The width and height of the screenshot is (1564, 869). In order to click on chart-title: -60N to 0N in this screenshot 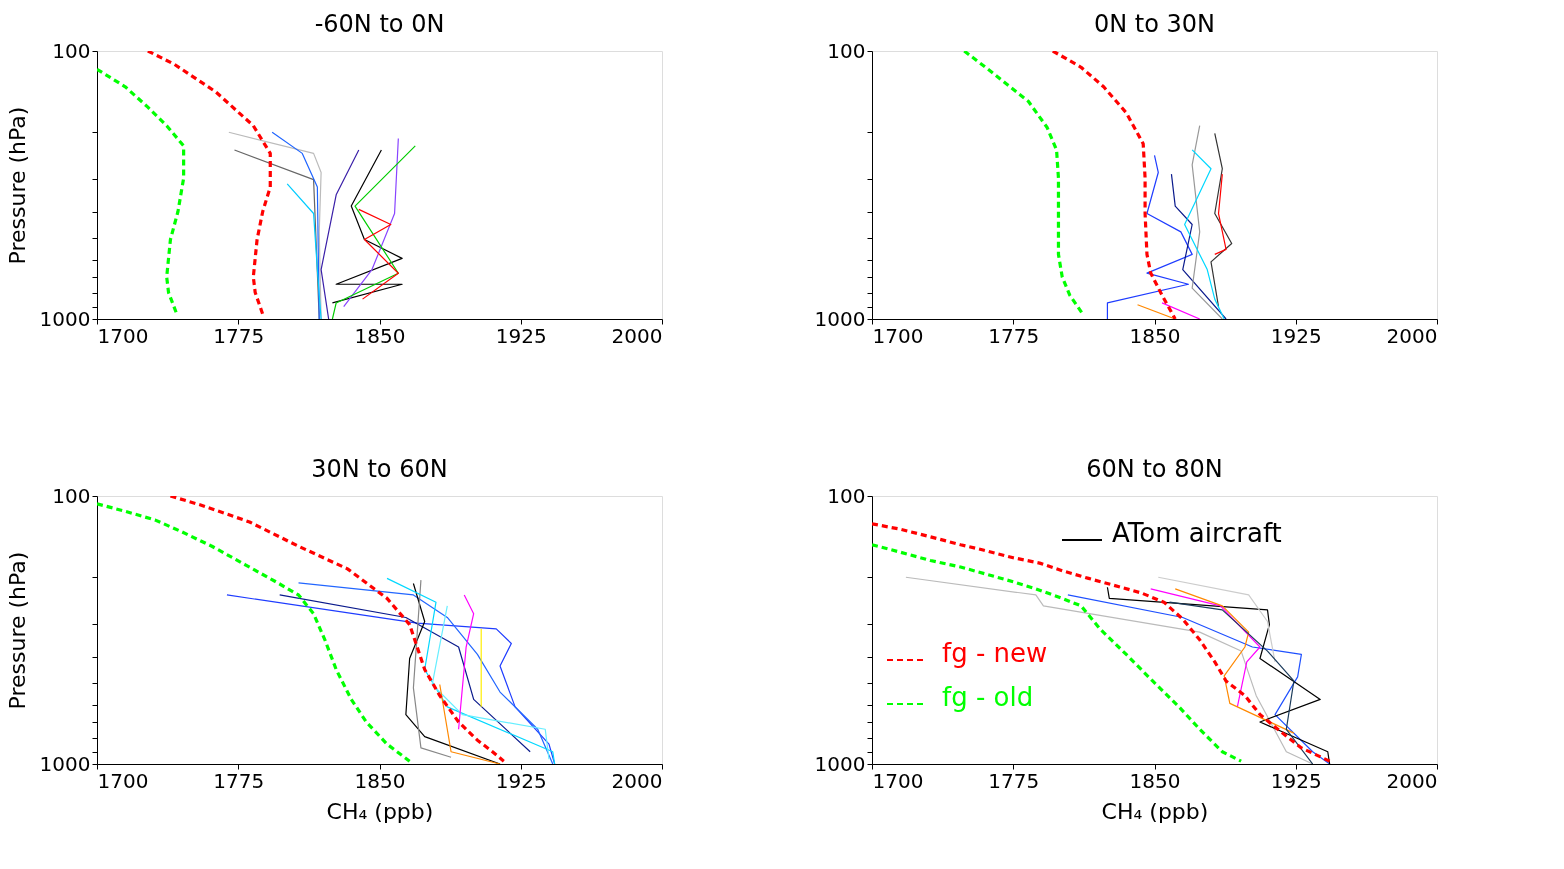, I will do `click(379, 24)`.